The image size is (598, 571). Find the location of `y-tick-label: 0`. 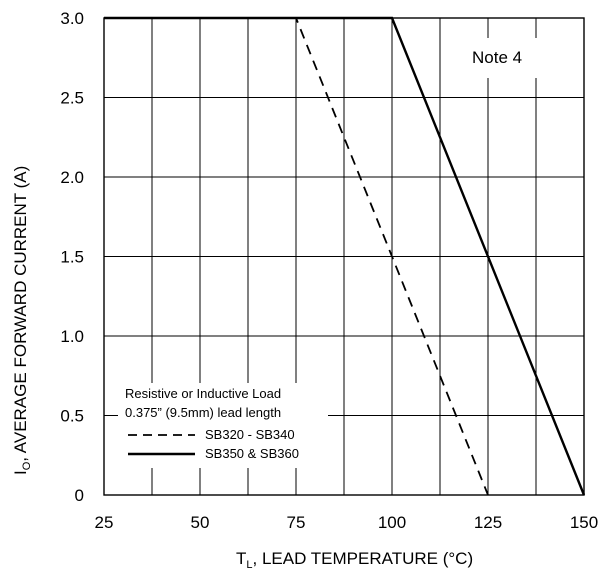

y-tick-label: 0 is located at coordinates (79, 495).